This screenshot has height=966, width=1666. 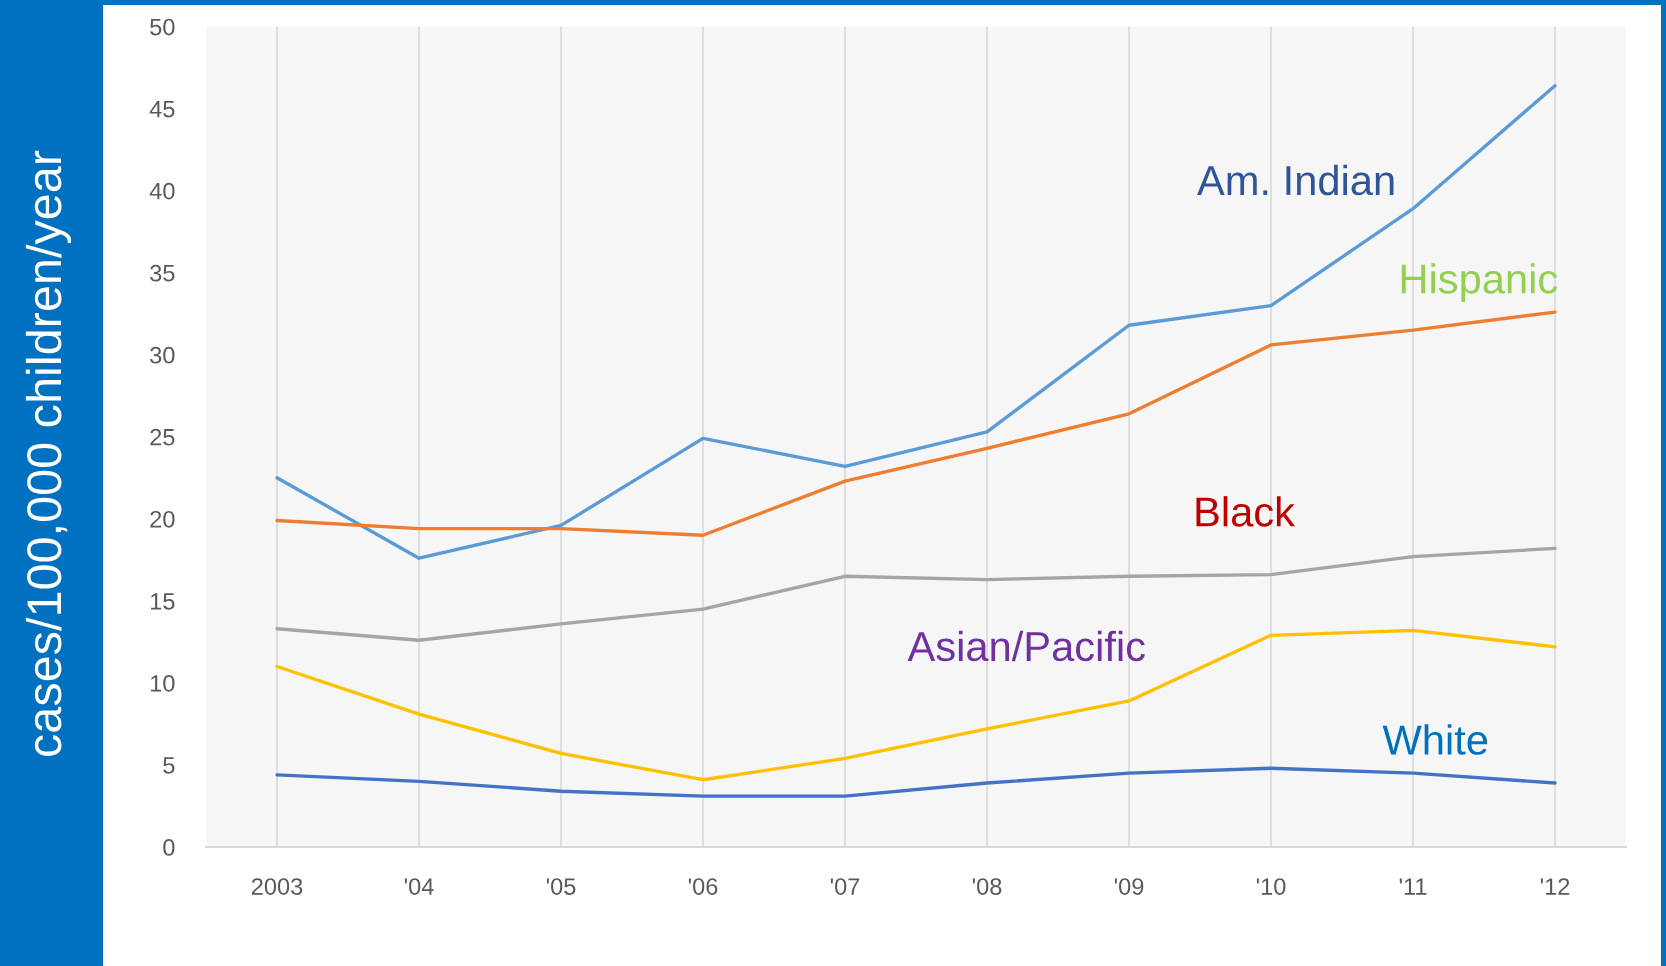 What do you see at coordinates (987, 886) in the screenshot?
I see `x-tick-label: '08` at bounding box center [987, 886].